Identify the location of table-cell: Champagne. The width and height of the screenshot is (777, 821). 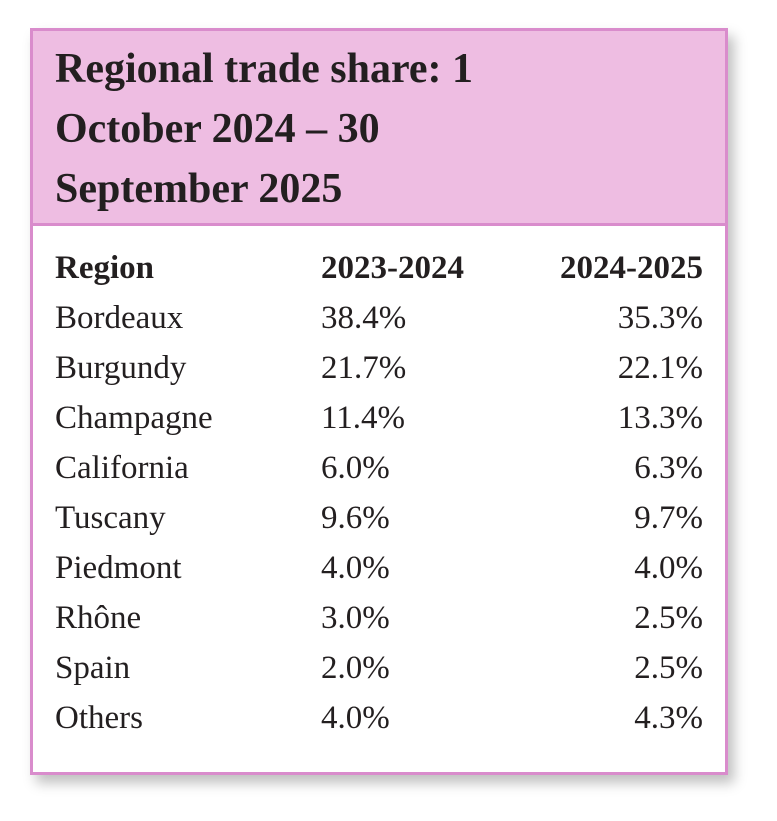
(134, 418).